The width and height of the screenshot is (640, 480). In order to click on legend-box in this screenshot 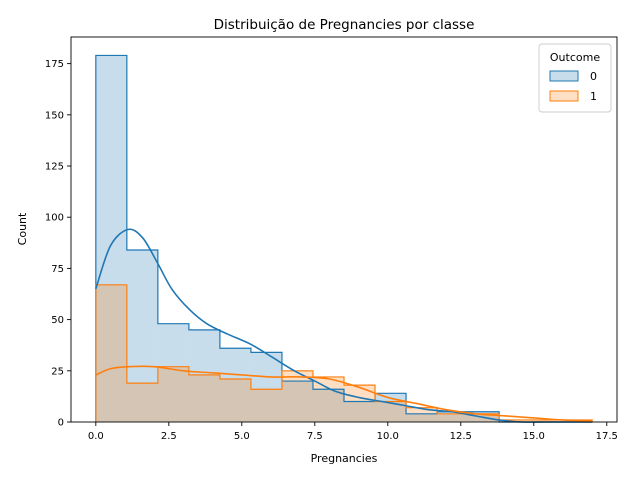, I will do `click(575, 78)`.